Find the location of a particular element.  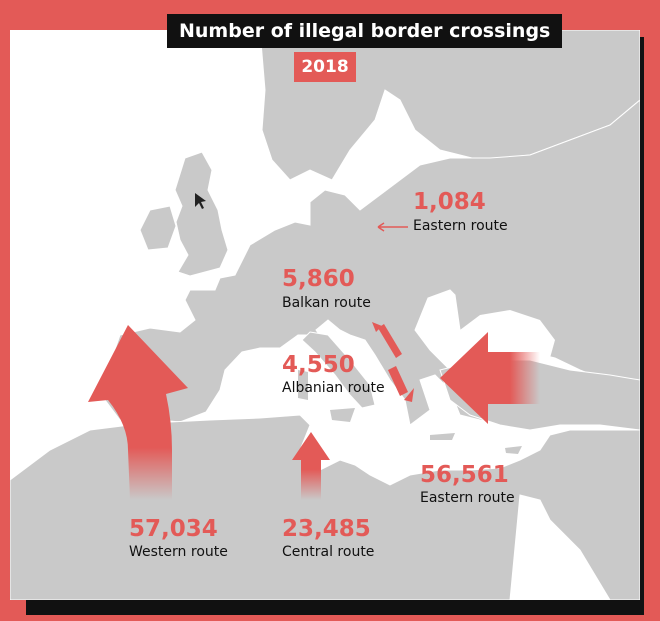

sardinia-landmass is located at coordinates (303, 385).